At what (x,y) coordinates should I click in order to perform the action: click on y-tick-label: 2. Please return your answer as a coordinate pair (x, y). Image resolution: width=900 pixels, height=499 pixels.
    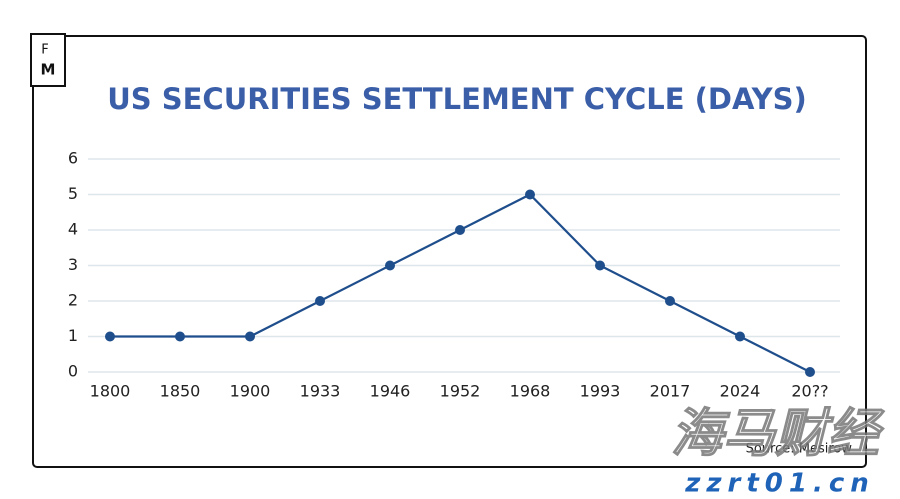
    Looking at the image, I should click on (73, 300).